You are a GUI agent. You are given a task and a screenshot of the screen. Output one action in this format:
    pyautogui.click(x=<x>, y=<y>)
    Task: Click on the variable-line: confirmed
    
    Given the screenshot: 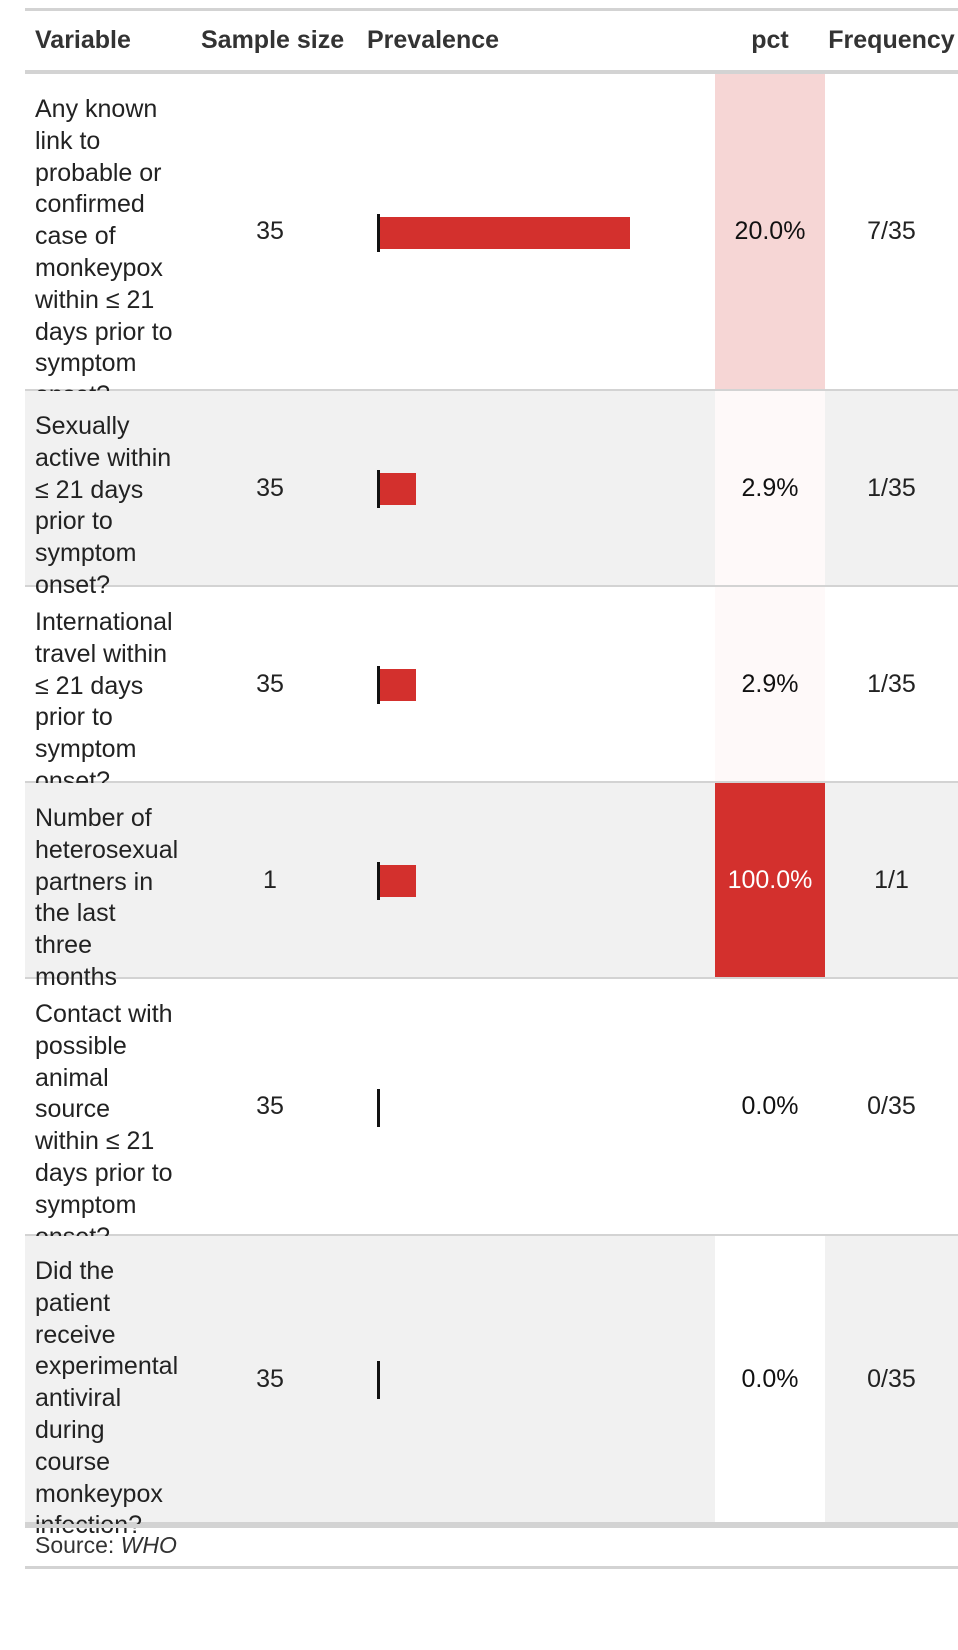 What is the action you would take?
    pyautogui.click(x=90, y=204)
    